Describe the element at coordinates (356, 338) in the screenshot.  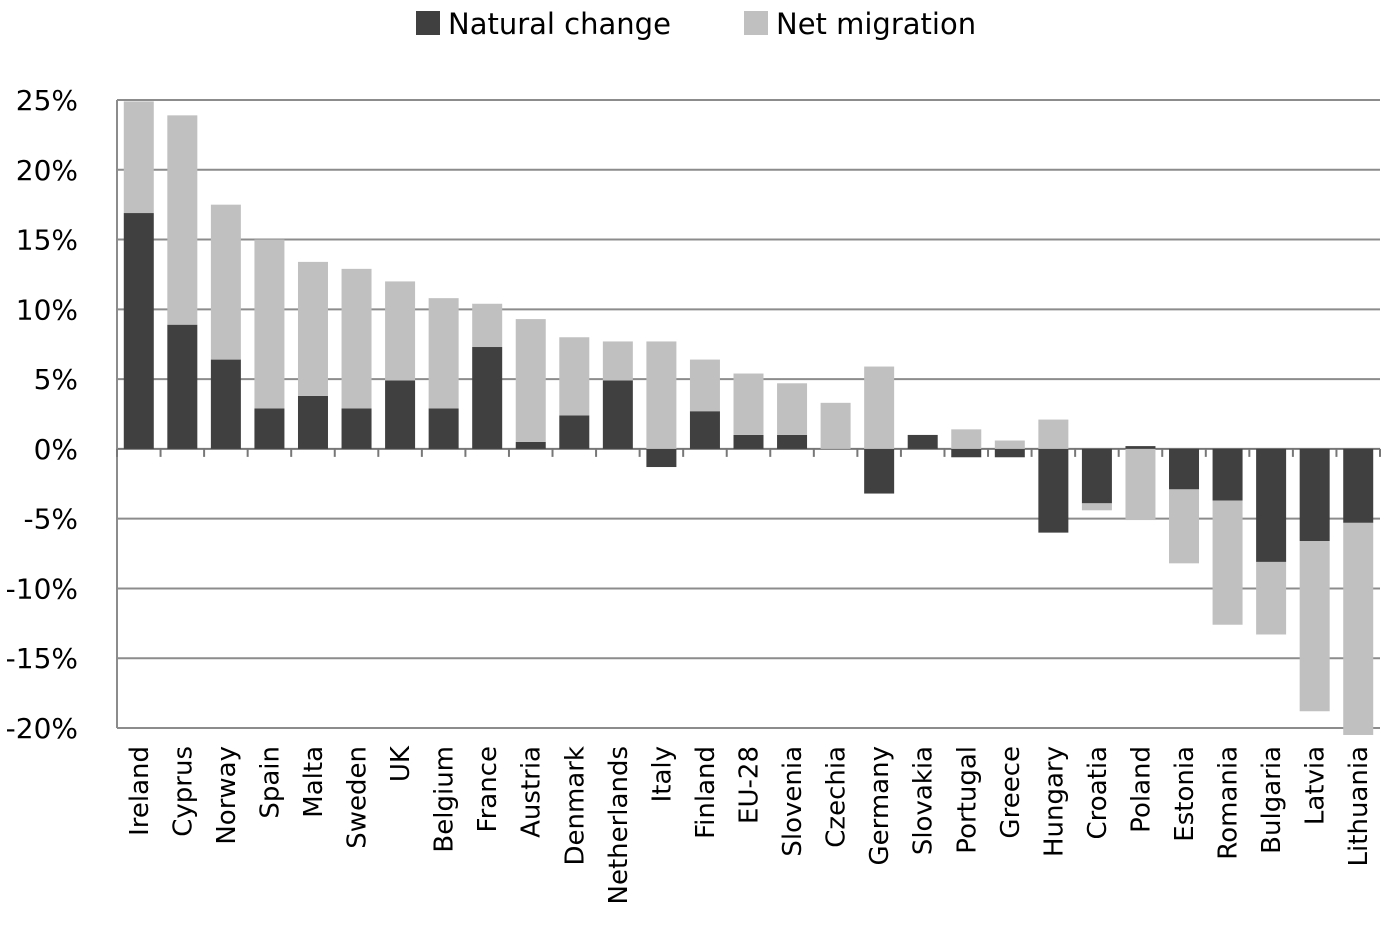
I see `bar-net-migration-sweden` at that location.